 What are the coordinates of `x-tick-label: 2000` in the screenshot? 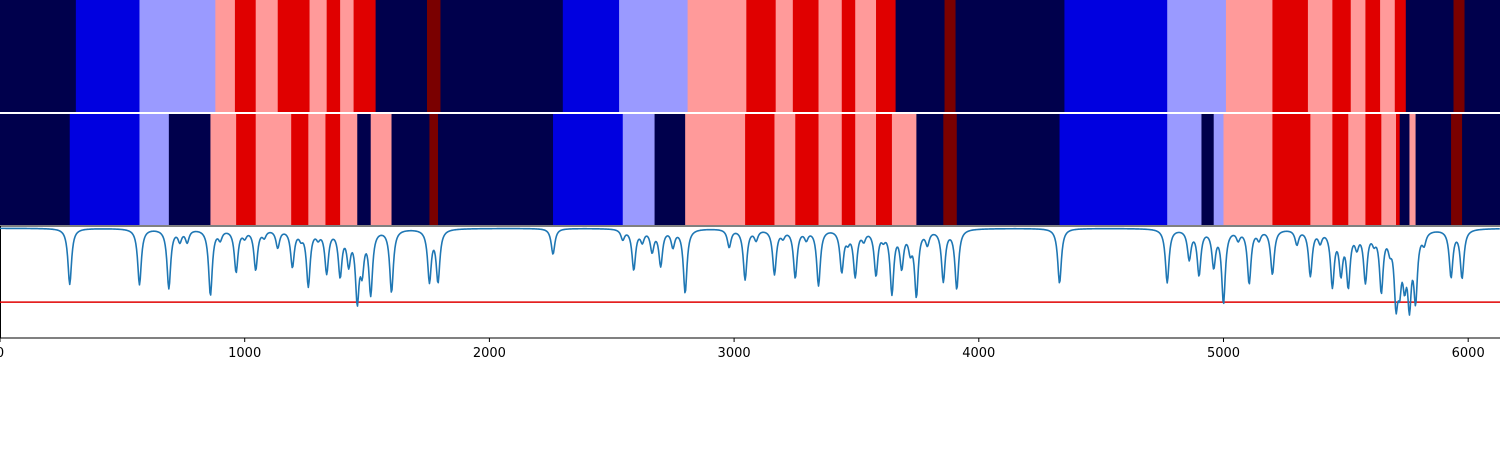 It's located at (489, 353).